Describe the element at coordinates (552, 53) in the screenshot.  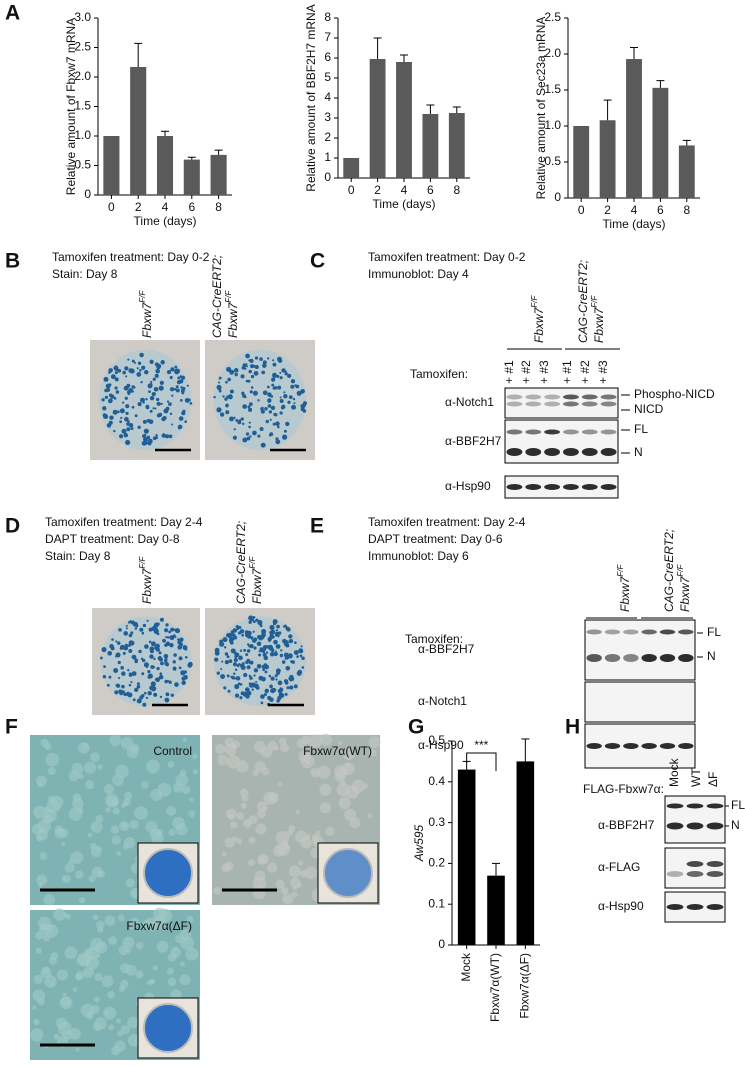
I see `y-tick-label: 2.0` at that location.